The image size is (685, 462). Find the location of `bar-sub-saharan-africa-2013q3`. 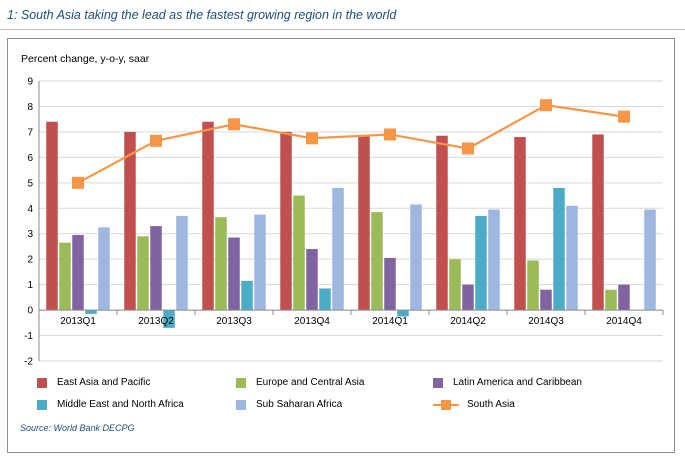

bar-sub-saharan-africa-2013q3 is located at coordinates (260, 262).